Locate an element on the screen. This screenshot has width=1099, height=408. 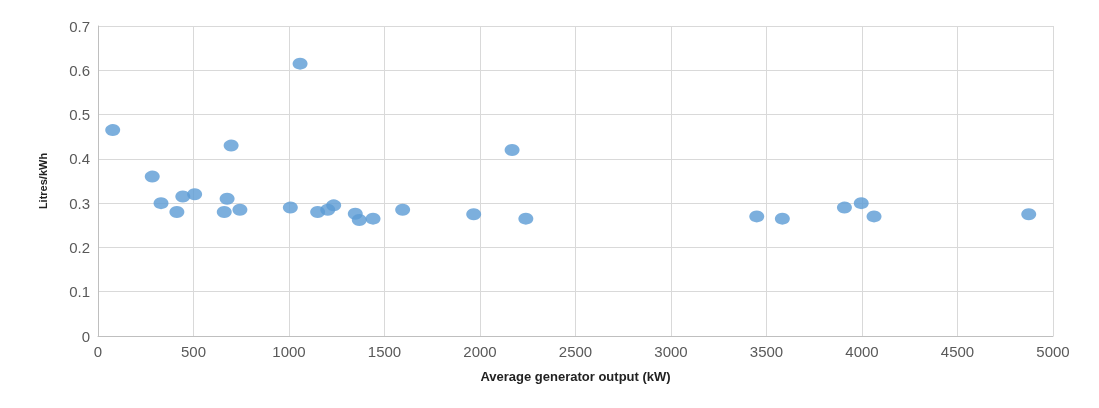
y-tick-label: 0.3 is located at coordinates (79, 203).